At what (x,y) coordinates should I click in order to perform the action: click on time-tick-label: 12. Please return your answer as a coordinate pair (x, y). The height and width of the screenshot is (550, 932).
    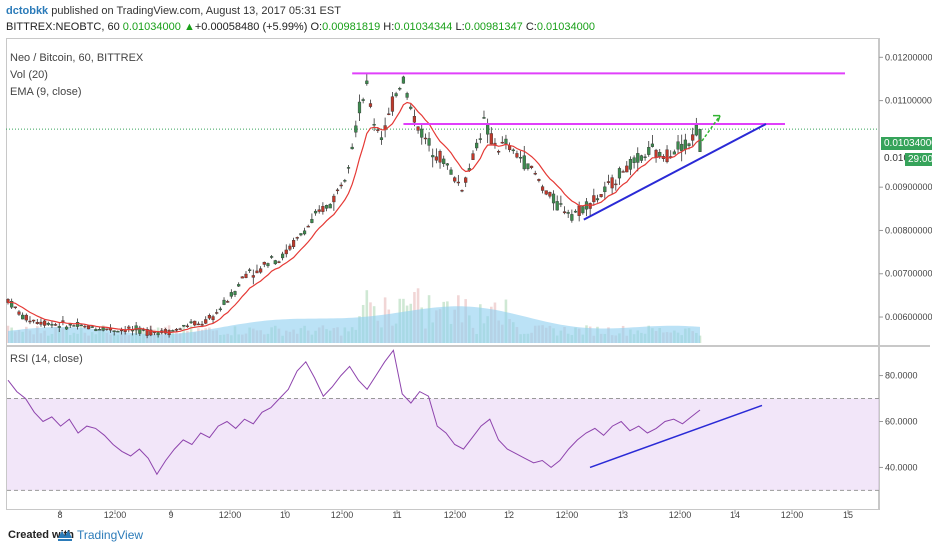
    Looking at the image, I should click on (509, 515).